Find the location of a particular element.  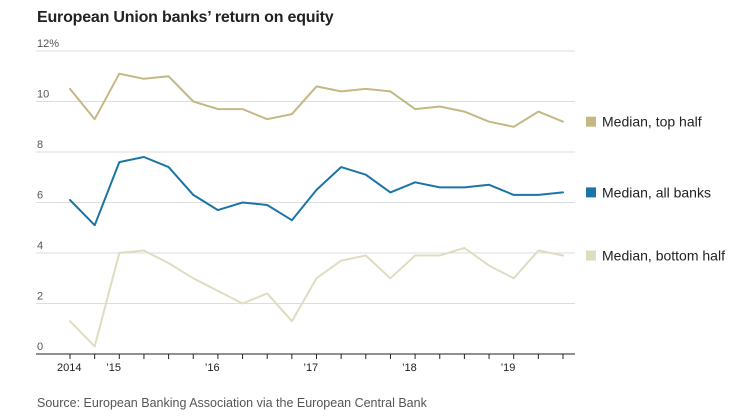

legend-label: Median, top half is located at coordinates (652, 122).